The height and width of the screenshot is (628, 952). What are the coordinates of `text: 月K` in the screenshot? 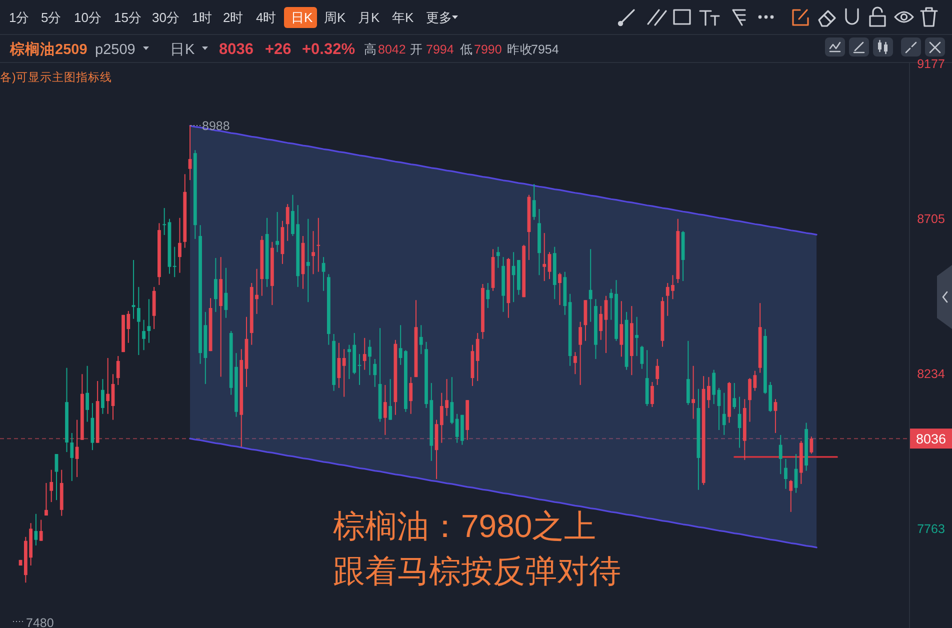 It's located at (369, 17).